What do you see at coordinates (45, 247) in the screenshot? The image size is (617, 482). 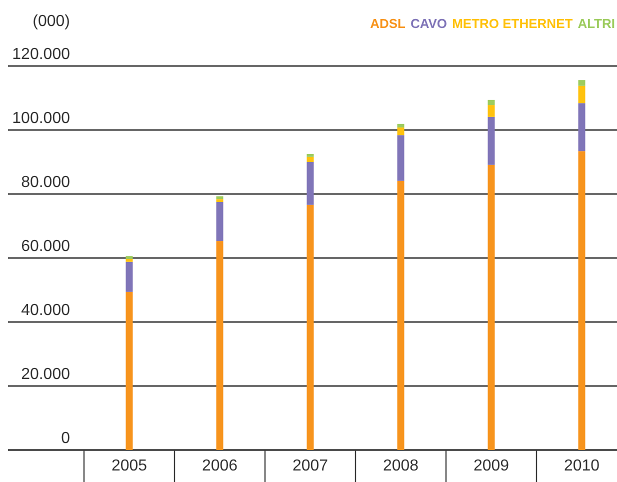 I see `y-tick-label: 60.000` at bounding box center [45, 247].